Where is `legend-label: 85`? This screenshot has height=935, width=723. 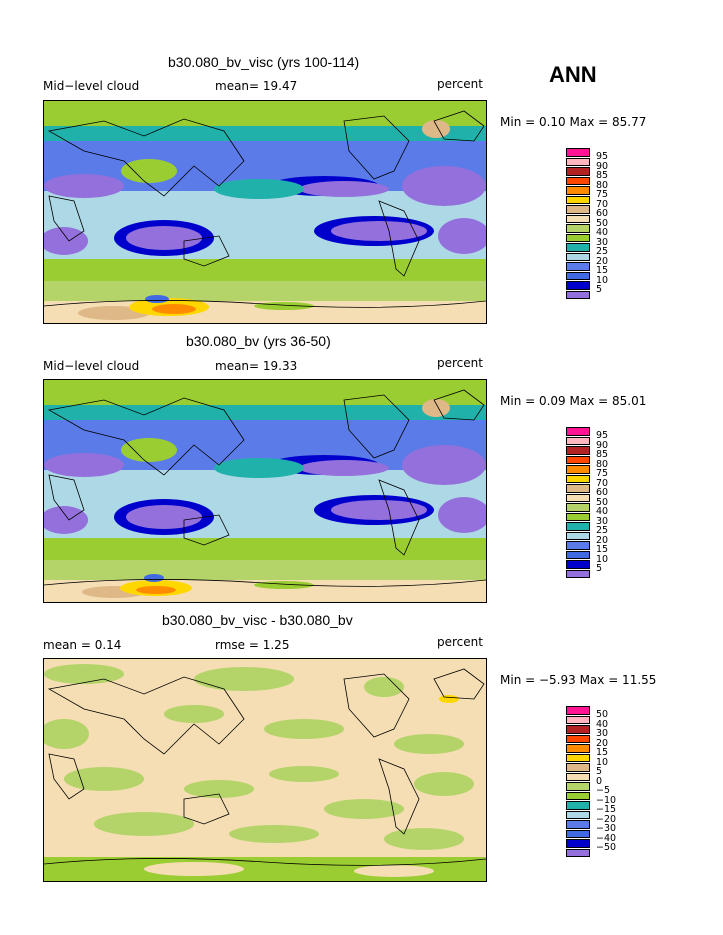 legend-label: 85 is located at coordinates (602, 175).